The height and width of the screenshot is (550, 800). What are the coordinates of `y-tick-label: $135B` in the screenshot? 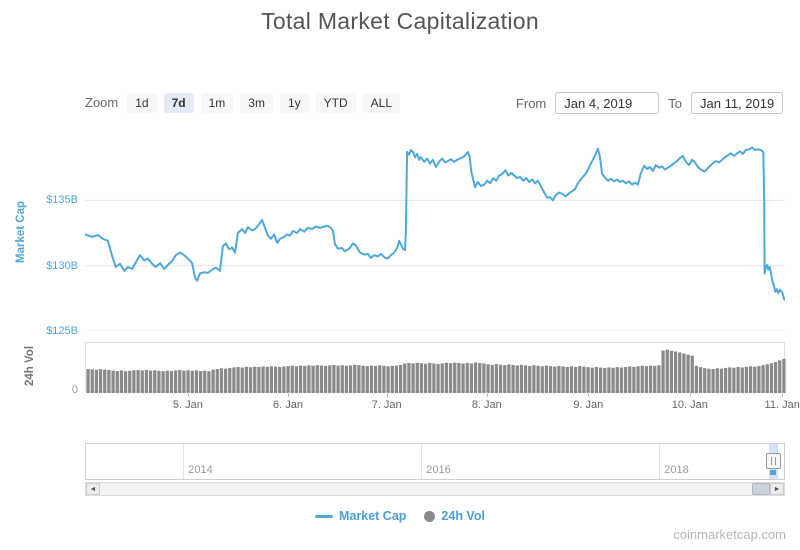 It's located at (62, 200).